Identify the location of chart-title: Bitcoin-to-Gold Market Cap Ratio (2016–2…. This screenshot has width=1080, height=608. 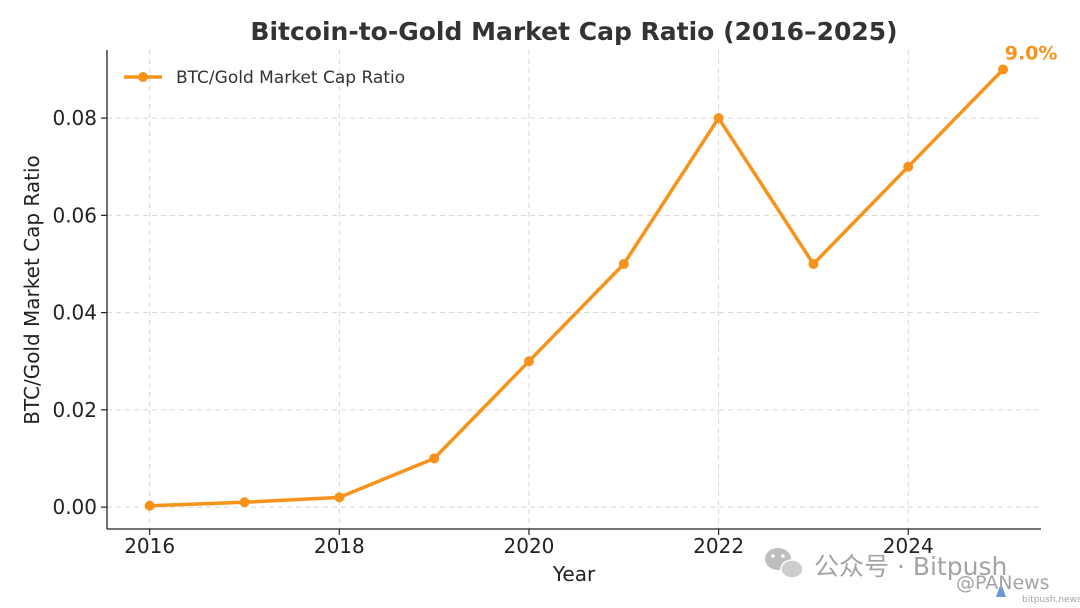
(573, 31).